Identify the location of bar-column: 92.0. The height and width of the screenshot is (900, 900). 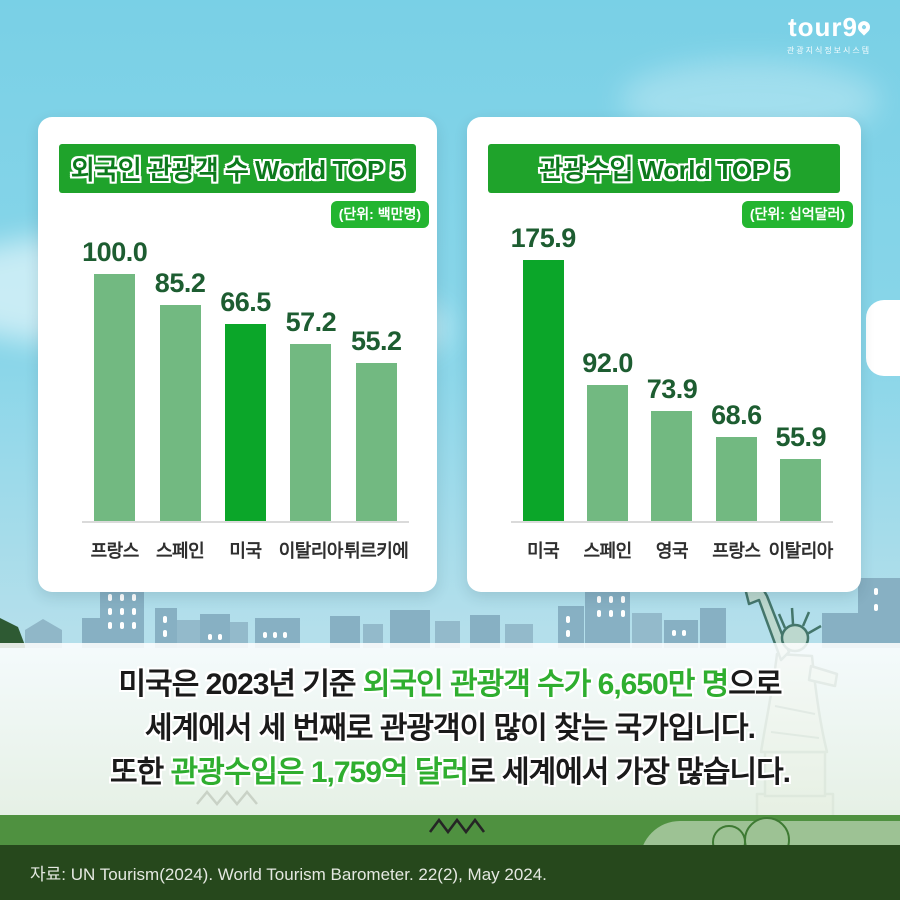
(607, 434).